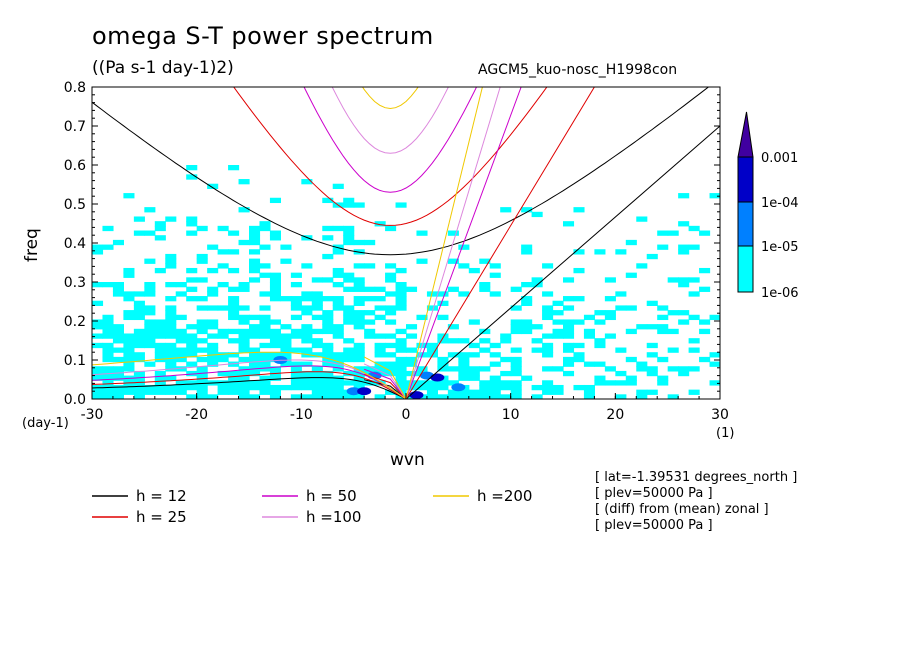 This screenshot has height=654, width=904. I want to click on x-tick-label-5: 20, so click(615, 415).